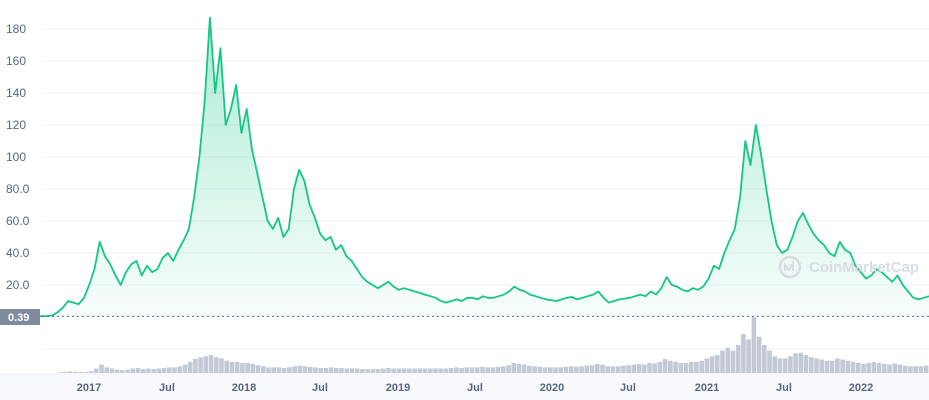 The height and width of the screenshot is (400, 929). I want to click on watermark: CoinMarketCap, so click(848, 267).